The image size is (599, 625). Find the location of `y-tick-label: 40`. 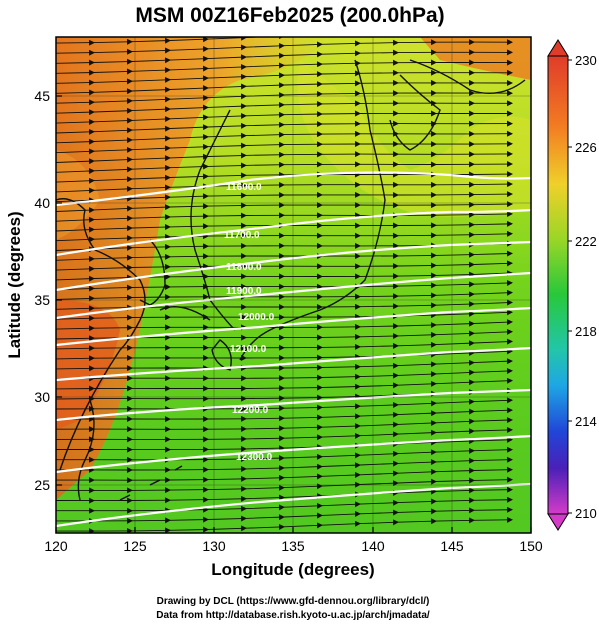

y-tick-label: 40 is located at coordinates (42, 203).